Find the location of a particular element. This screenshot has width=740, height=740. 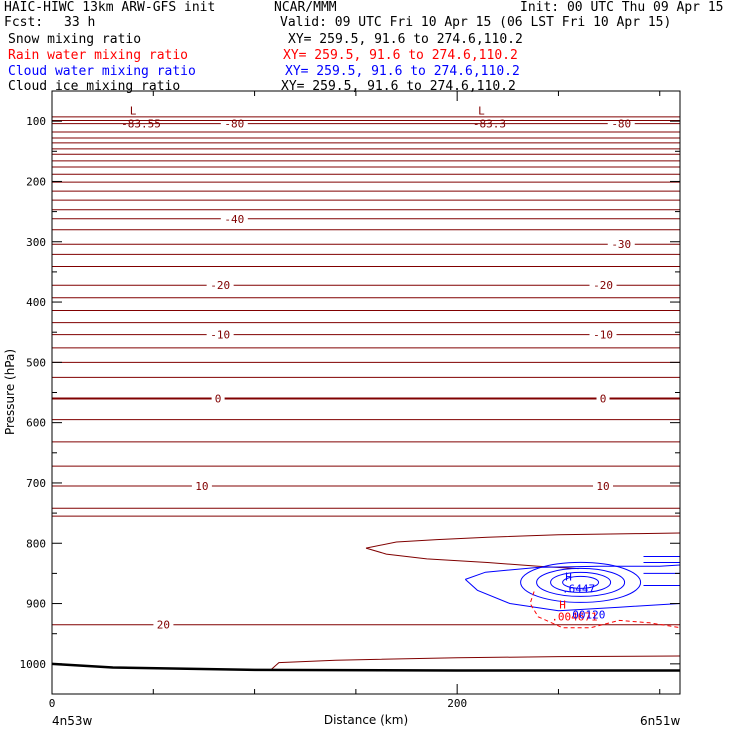

cloud-water-max-type: H is located at coordinates (568, 576).